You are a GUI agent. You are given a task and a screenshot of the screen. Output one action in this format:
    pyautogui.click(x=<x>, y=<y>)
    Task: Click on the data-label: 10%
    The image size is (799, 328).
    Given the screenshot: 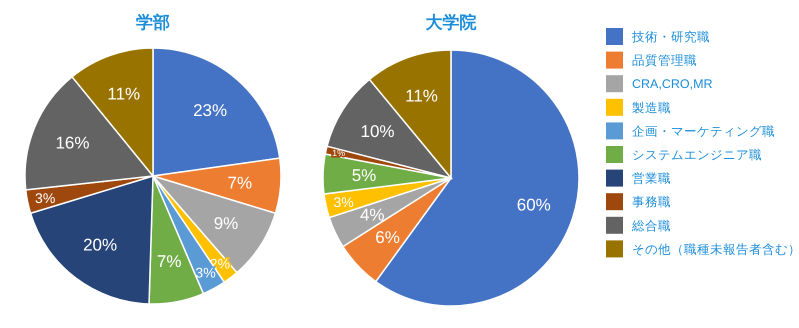 What is the action you would take?
    pyautogui.click(x=377, y=131)
    